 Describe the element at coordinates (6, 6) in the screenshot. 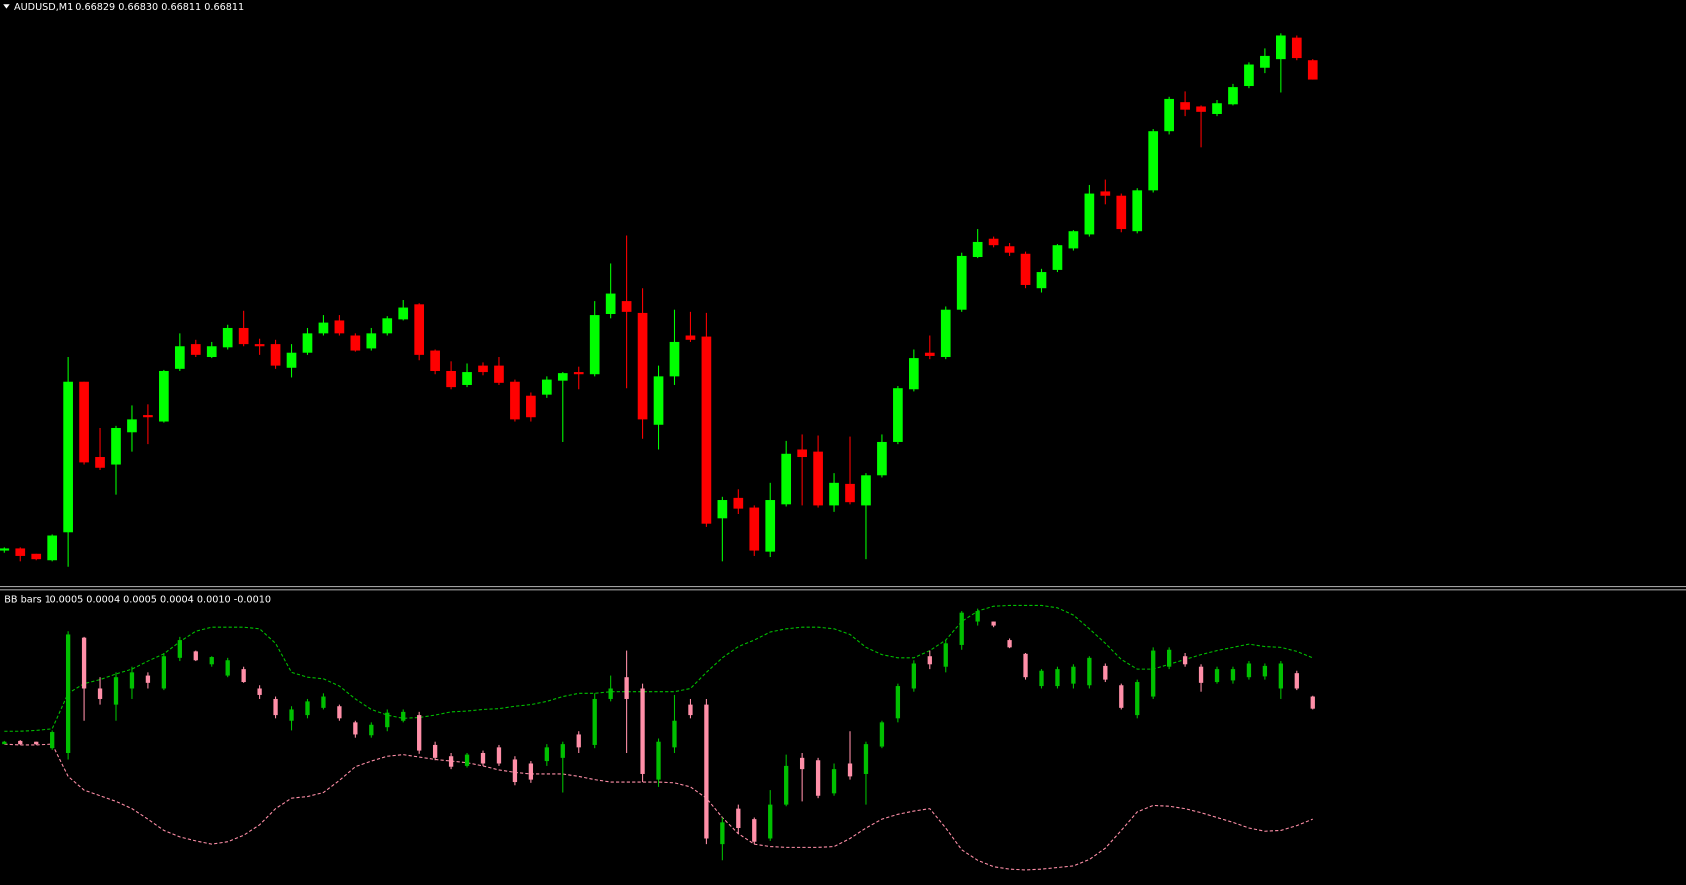

I see `symbol-menu-arrow` at that location.